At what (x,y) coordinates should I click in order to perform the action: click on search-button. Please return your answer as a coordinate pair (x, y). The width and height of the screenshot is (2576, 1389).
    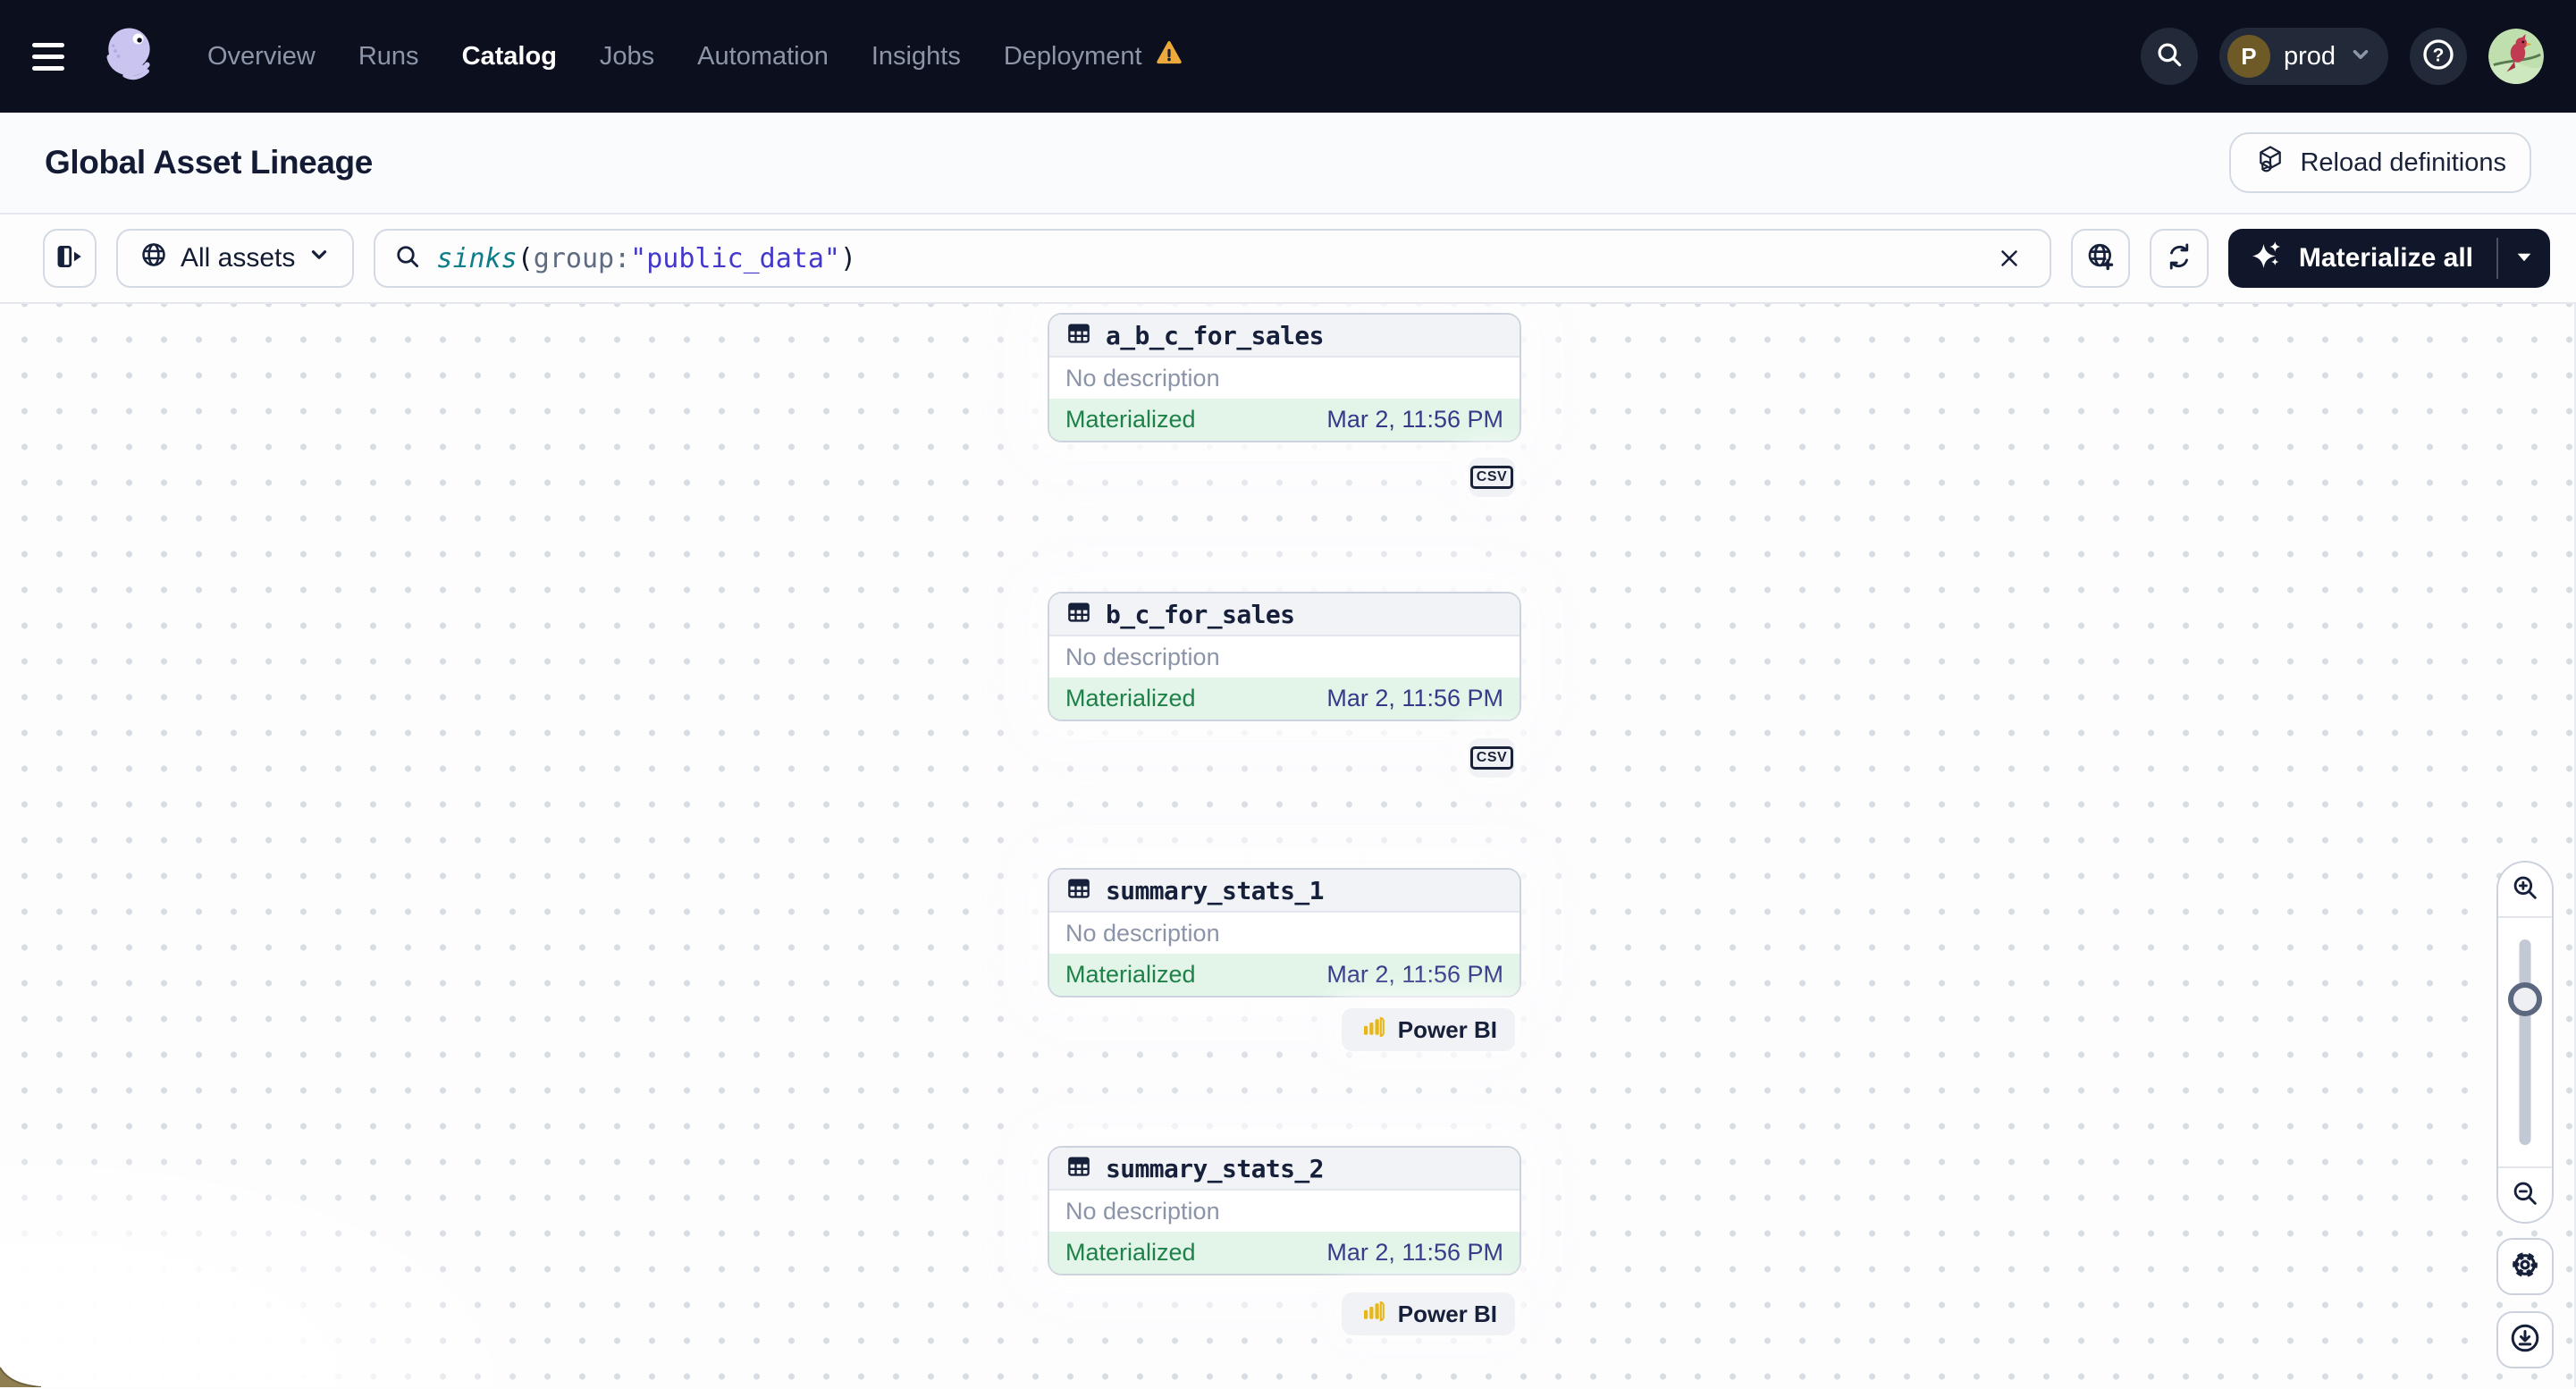
    Looking at the image, I should click on (2169, 56).